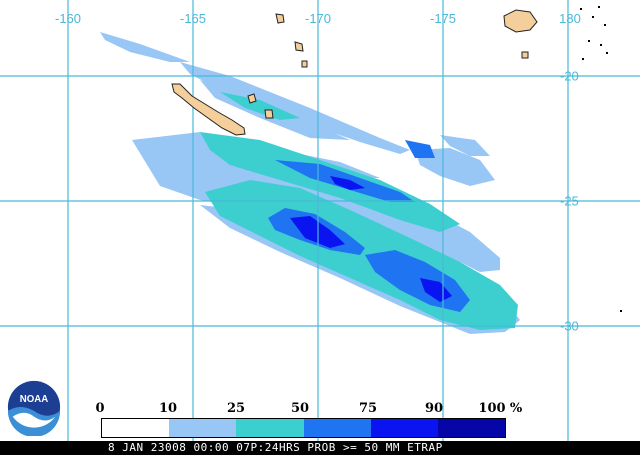 This screenshot has width=640, height=455. I want to click on island-vanuatu-a, so click(280, 18).